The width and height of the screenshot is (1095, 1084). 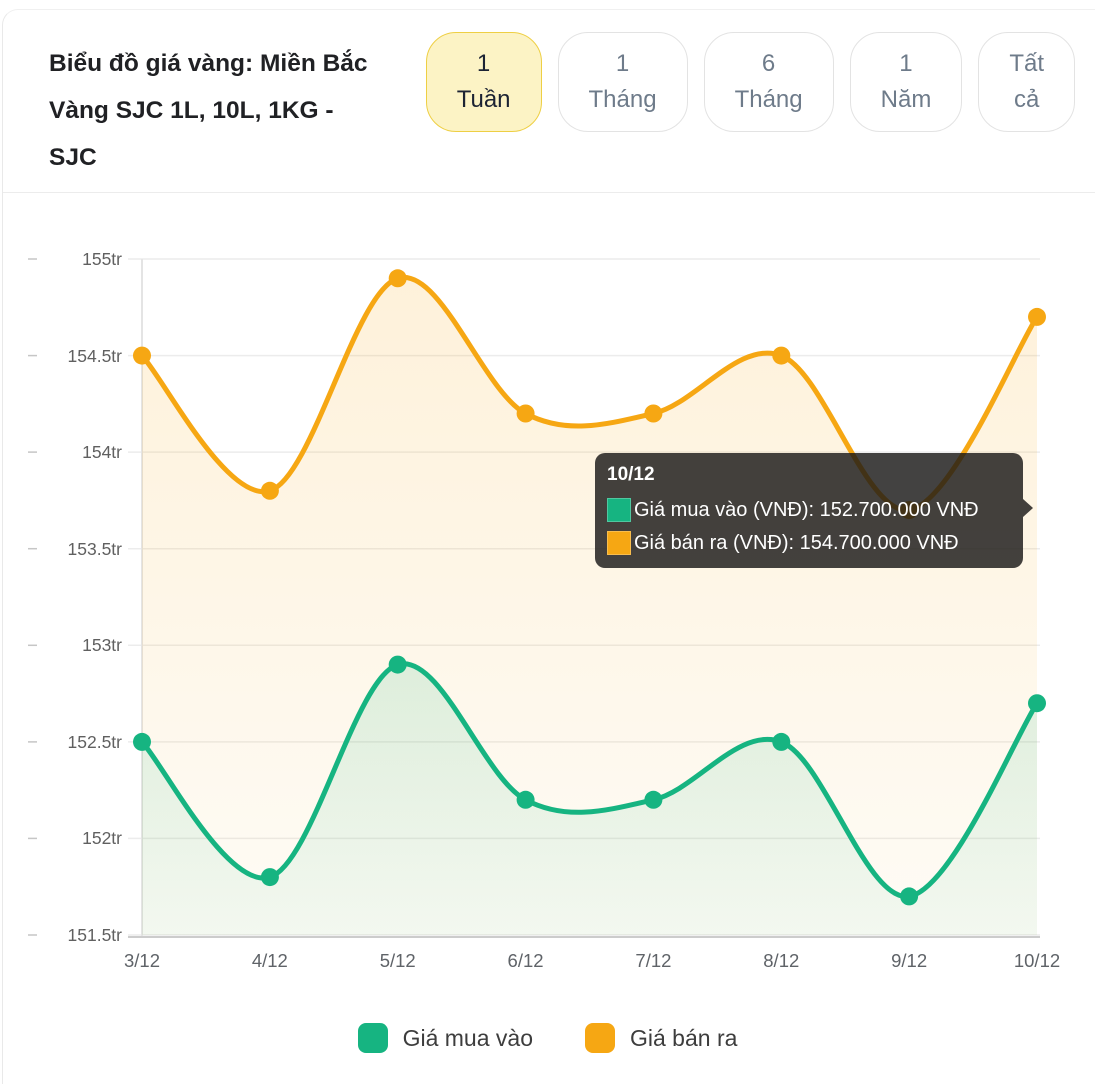 What do you see at coordinates (768, 82) in the screenshot?
I see `range-button-6-months: 6 Tháng` at bounding box center [768, 82].